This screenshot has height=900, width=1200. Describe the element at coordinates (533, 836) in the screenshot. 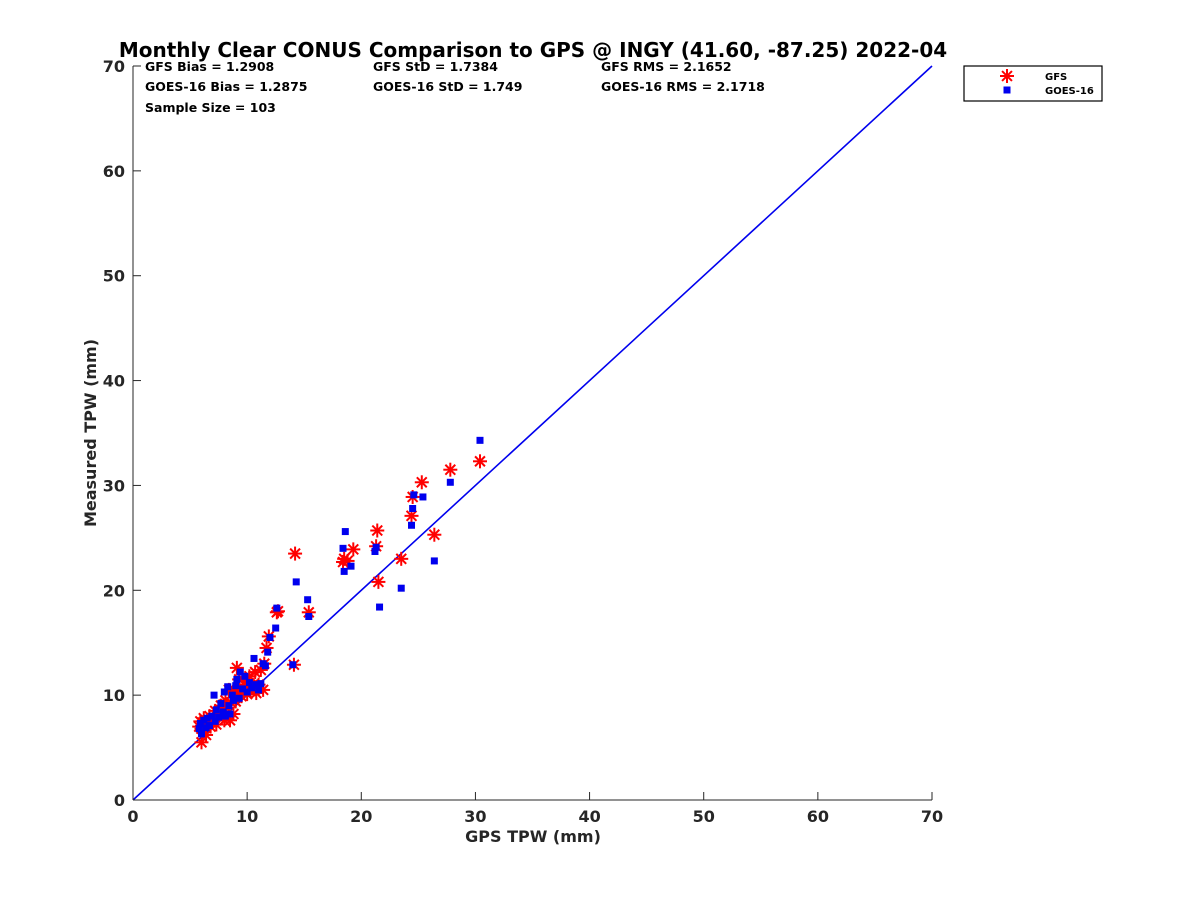

I see `x-axis-label: GPS TPW (mm)` at that location.